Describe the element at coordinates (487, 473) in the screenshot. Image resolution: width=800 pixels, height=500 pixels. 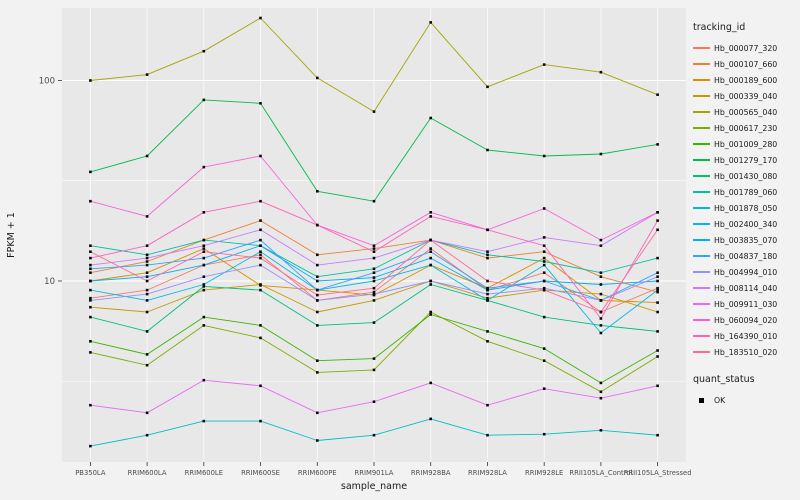
I see `x-tick-label: RRIM928LA` at that location.